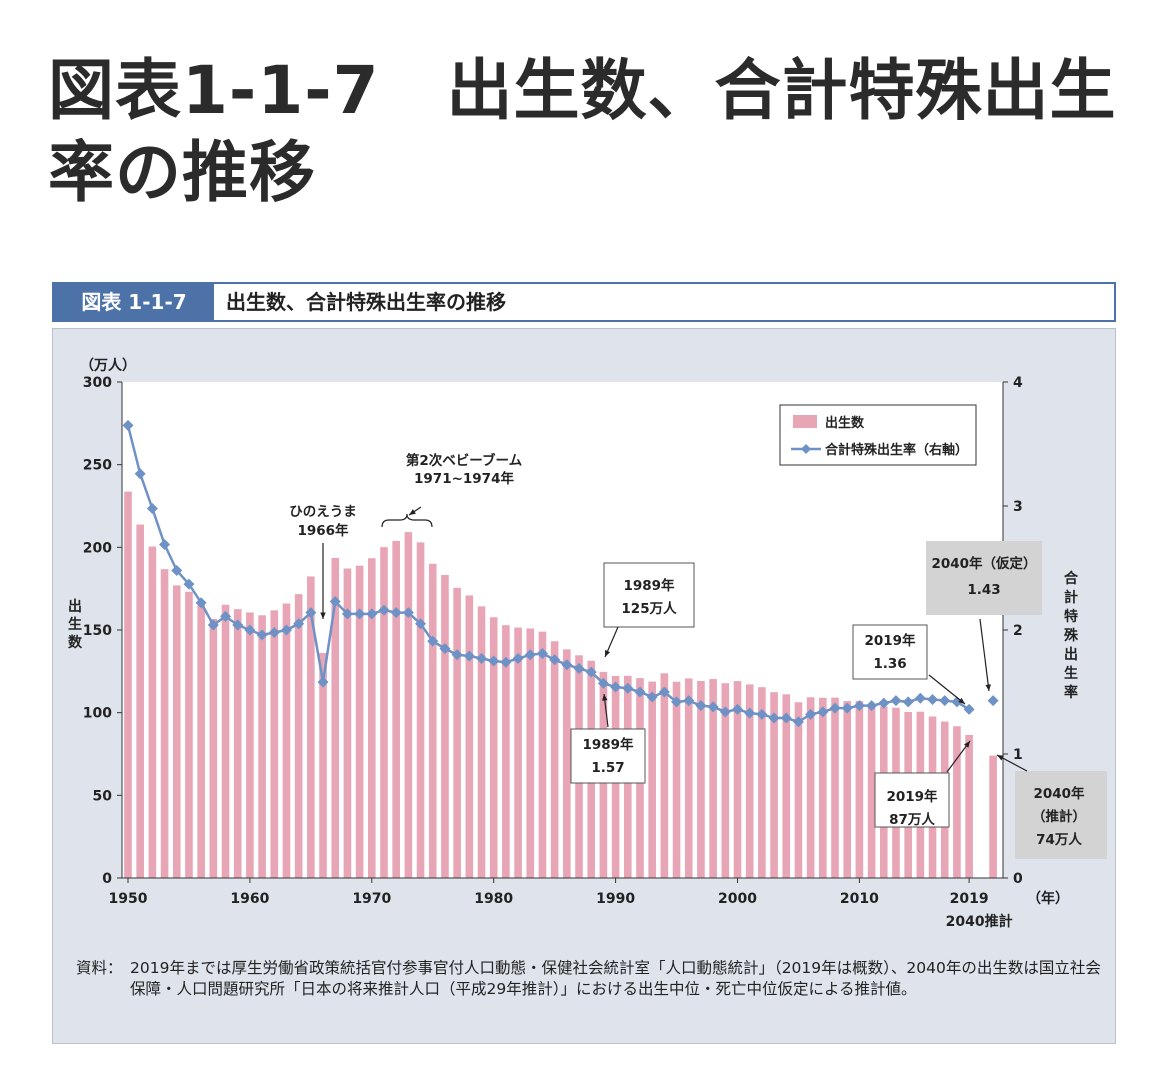 The height and width of the screenshot is (1074, 1170). I want to click on right-axis-title-char: 合, so click(1071, 578).